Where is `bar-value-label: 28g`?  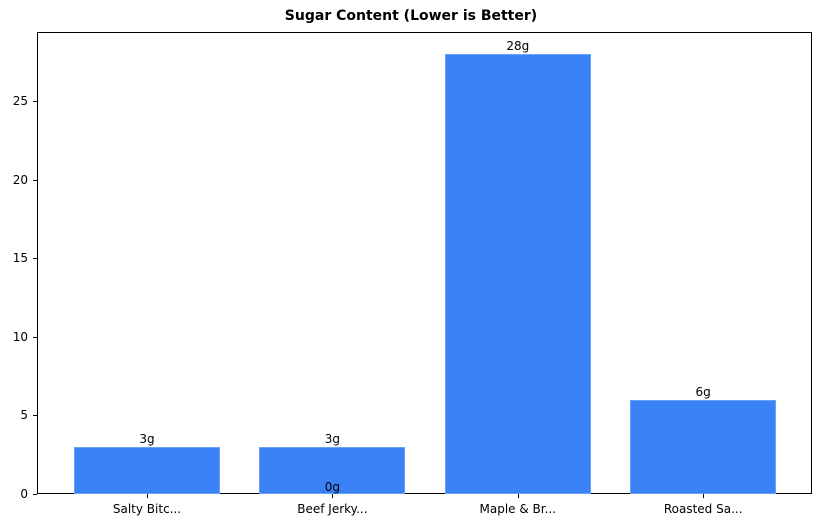 bar-value-label: 28g is located at coordinates (518, 46).